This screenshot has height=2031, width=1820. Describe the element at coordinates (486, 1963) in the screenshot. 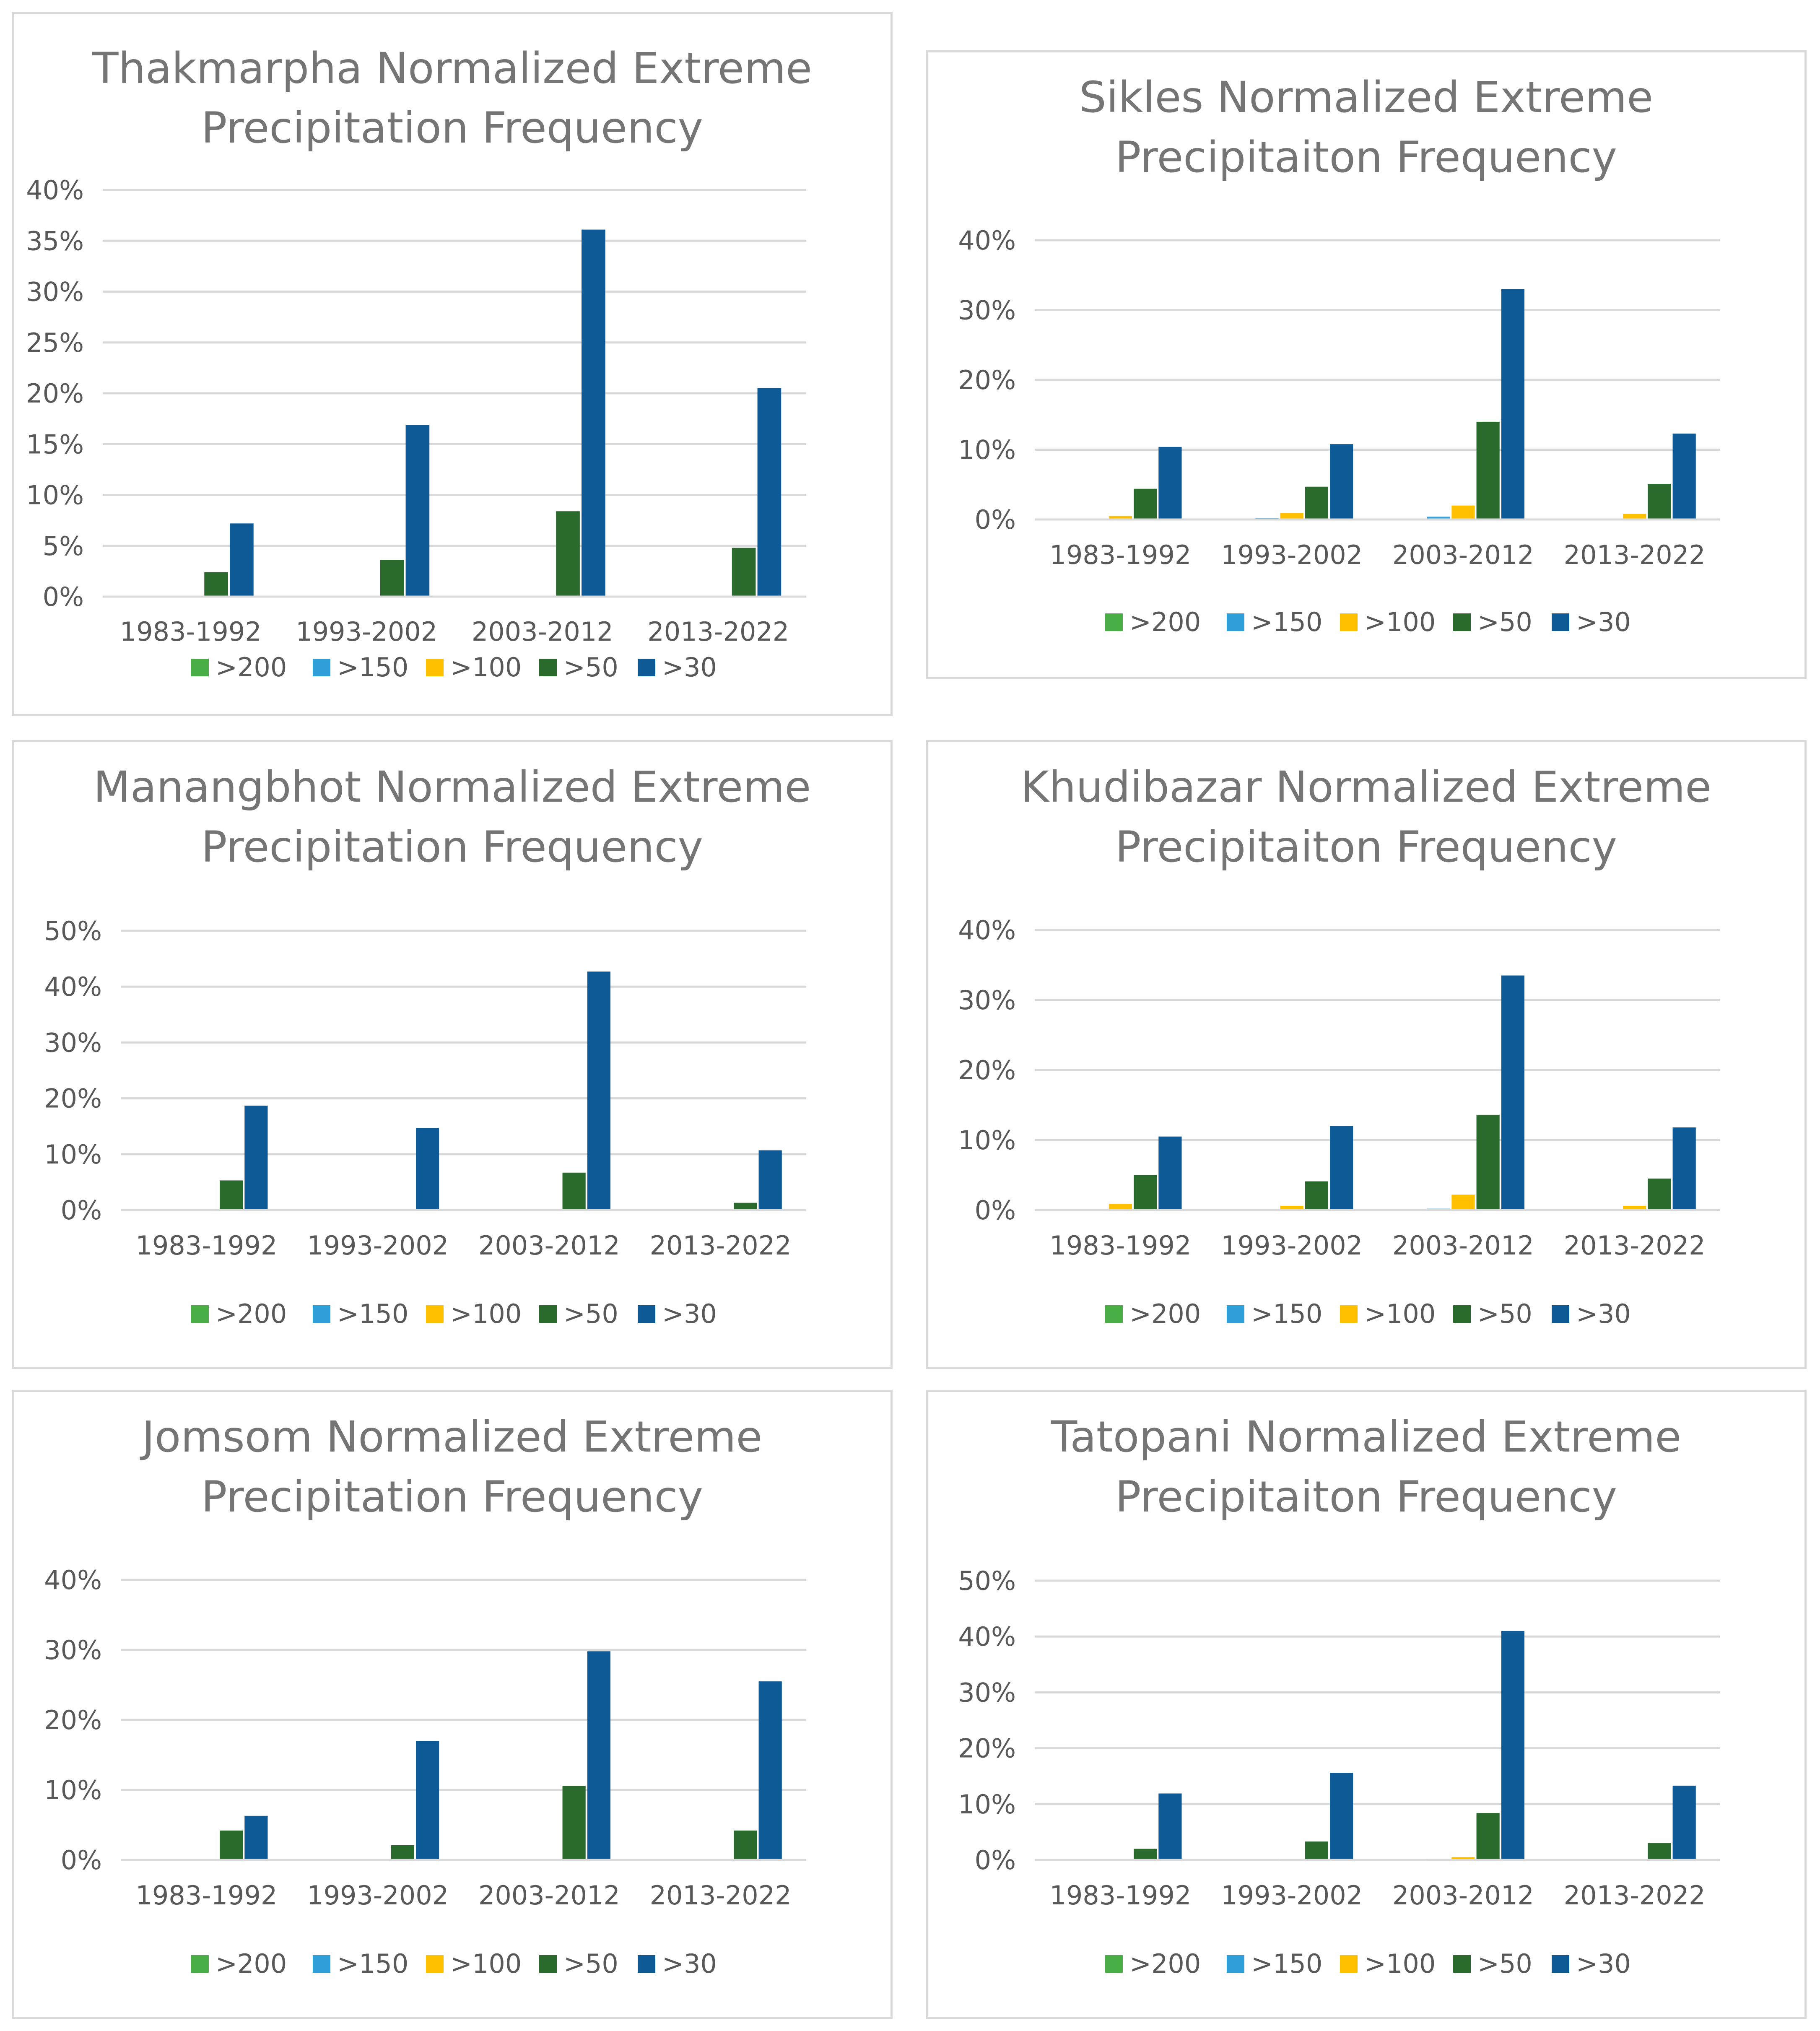

I see `legend-label: >100` at that location.